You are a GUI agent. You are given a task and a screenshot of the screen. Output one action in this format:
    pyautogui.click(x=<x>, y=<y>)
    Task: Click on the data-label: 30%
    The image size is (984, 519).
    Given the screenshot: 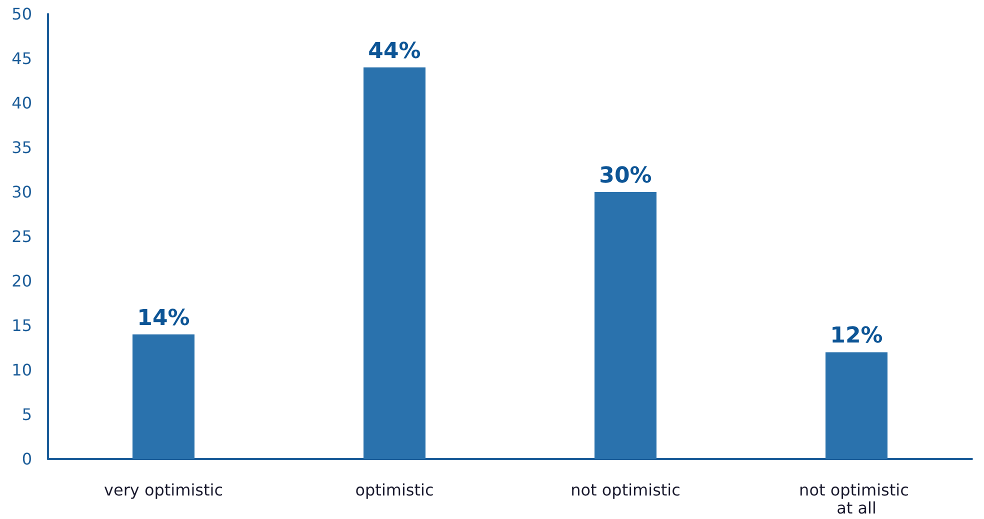 What is the action you would take?
    pyautogui.click(x=625, y=176)
    